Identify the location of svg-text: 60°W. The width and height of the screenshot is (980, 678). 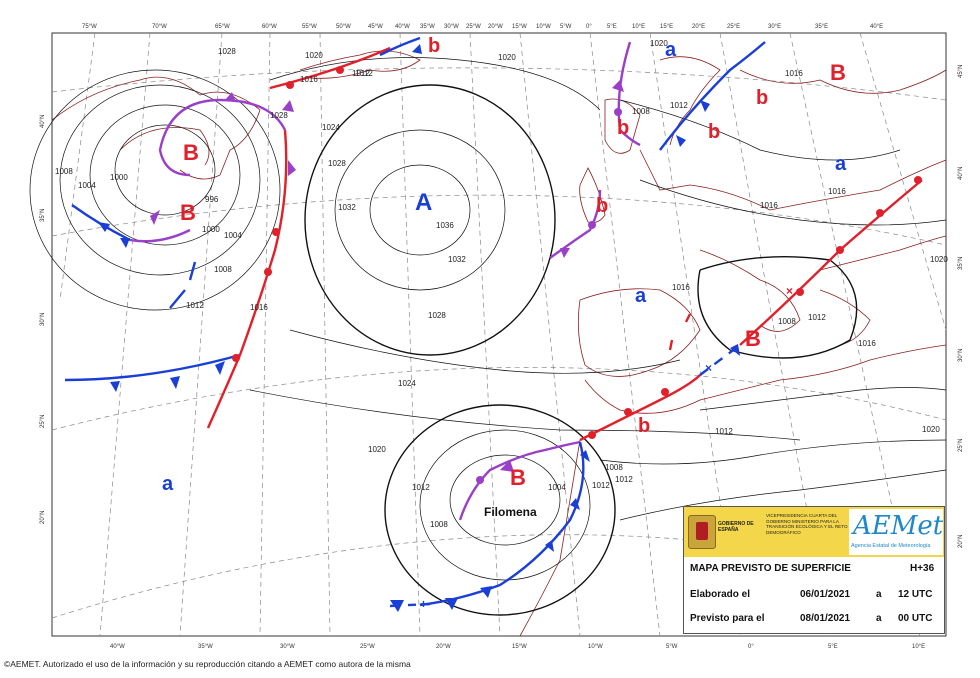
(269, 27).